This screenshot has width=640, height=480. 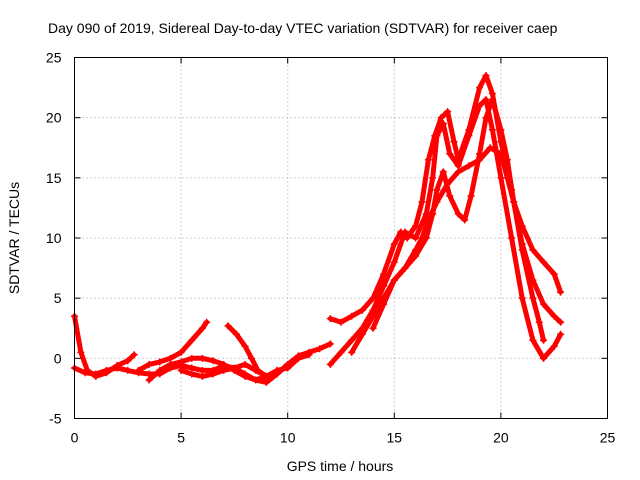 What do you see at coordinates (340, 466) in the screenshot?
I see `x-axis-title: GPS time / hours` at bounding box center [340, 466].